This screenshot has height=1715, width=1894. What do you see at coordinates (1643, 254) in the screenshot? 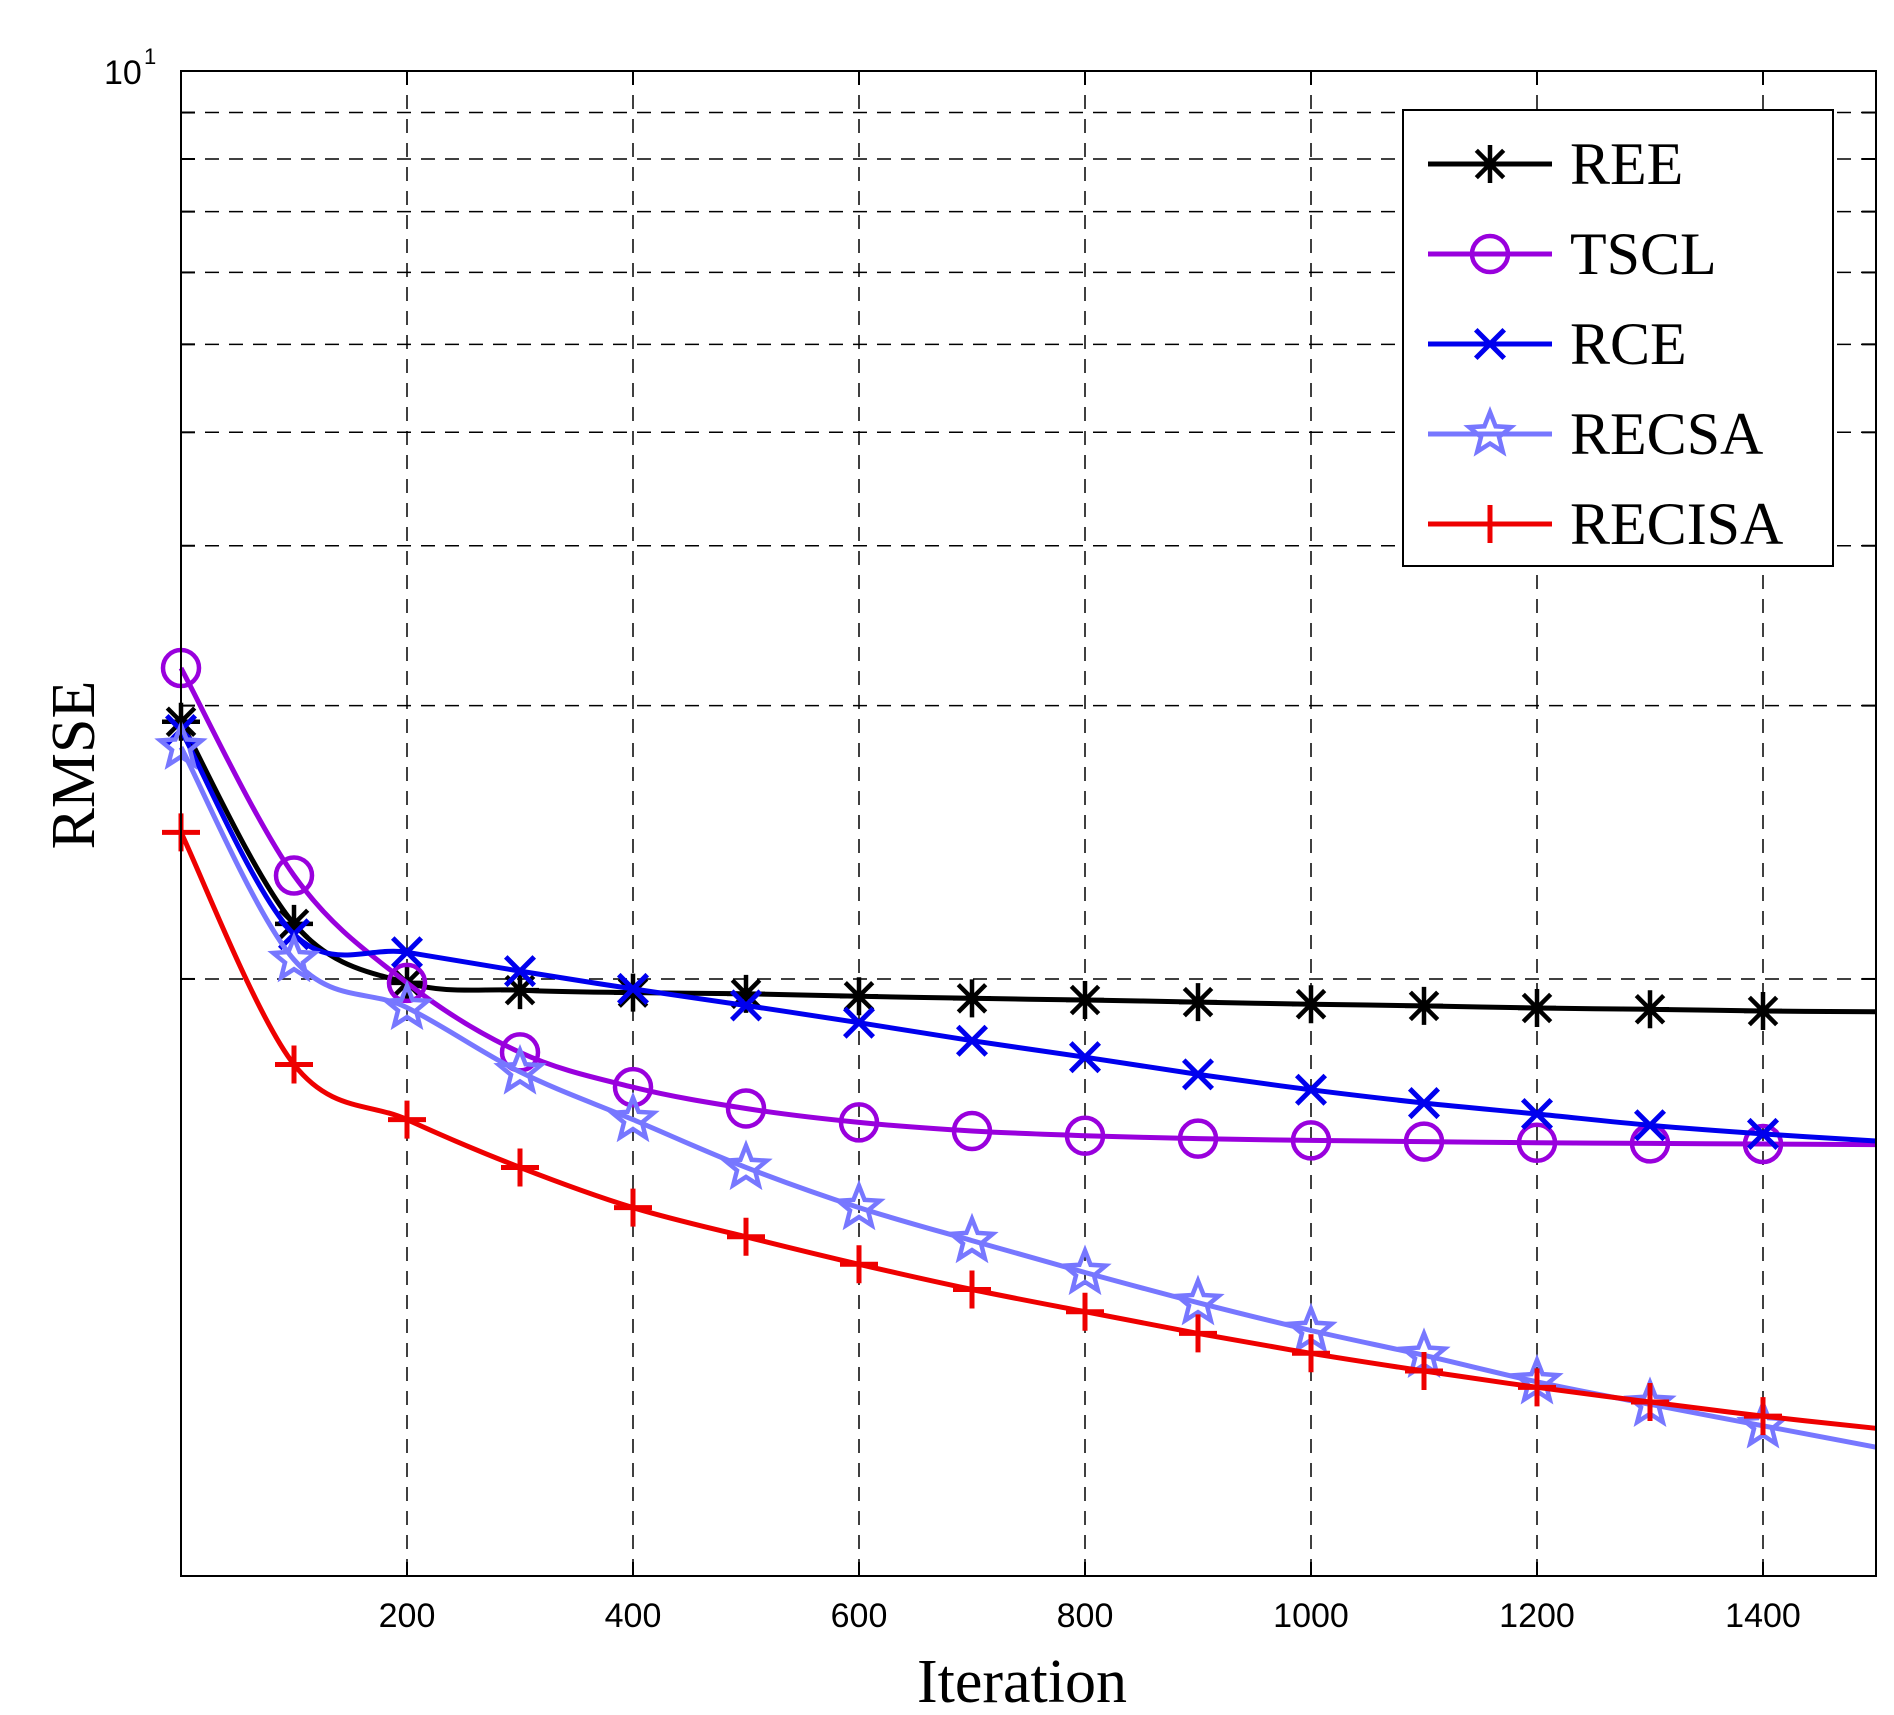
I see `legend-label-TSCL: TSCL` at bounding box center [1643, 254].